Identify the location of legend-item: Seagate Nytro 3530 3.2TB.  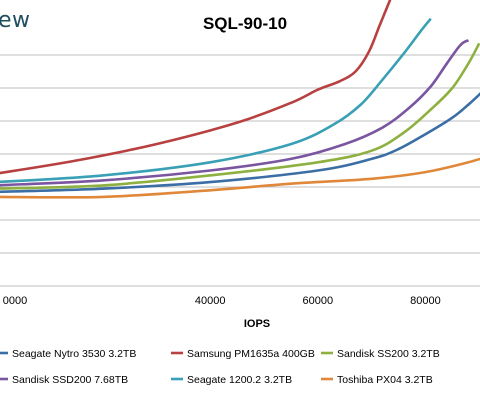
(68, 354).